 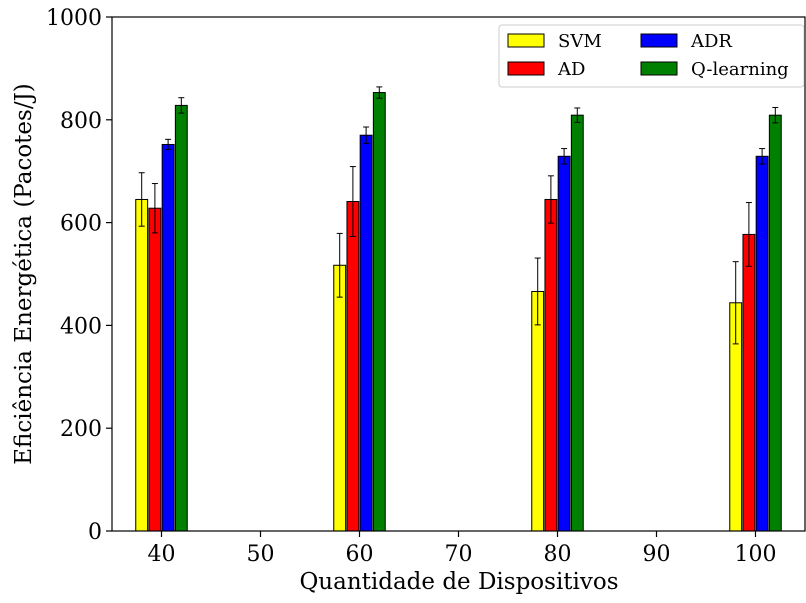 What do you see at coordinates (360, 554) in the screenshot?
I see `x-tick-label: 60` at bounding box center [360, 554].